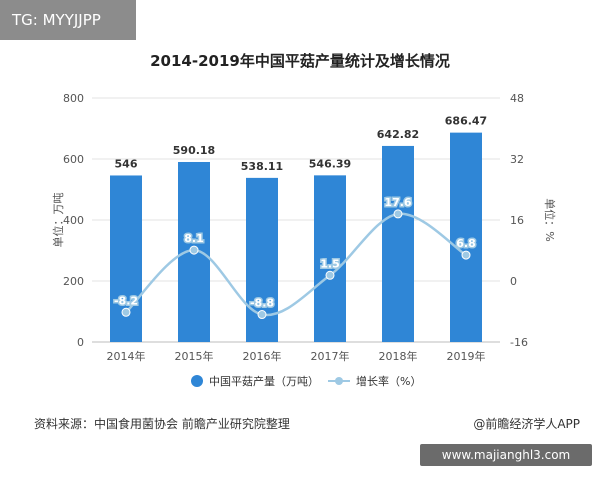  What do you see at coordinates (68, 20) in the screenshot?
I see `watermark-tag: TG: MYYJJPP` at bounding box center [68, 20].